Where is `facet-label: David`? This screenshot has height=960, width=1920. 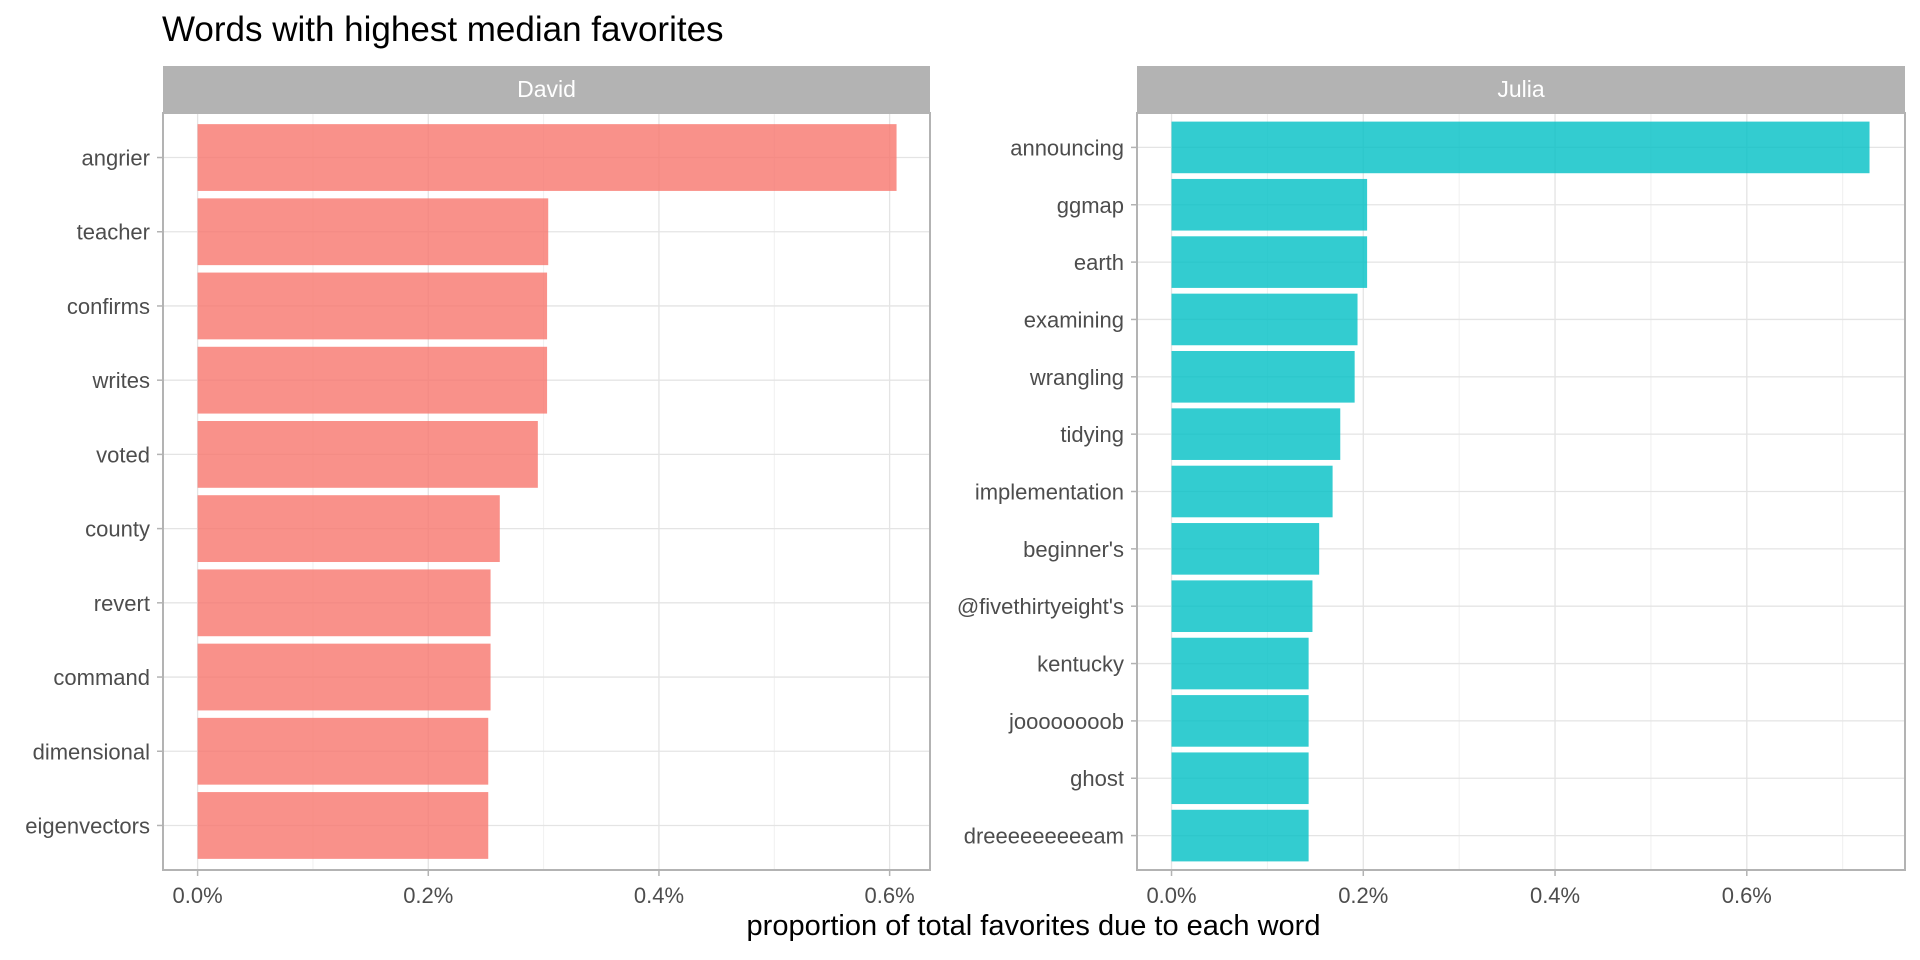
facet-label: David is located at coordinates (546, 89).